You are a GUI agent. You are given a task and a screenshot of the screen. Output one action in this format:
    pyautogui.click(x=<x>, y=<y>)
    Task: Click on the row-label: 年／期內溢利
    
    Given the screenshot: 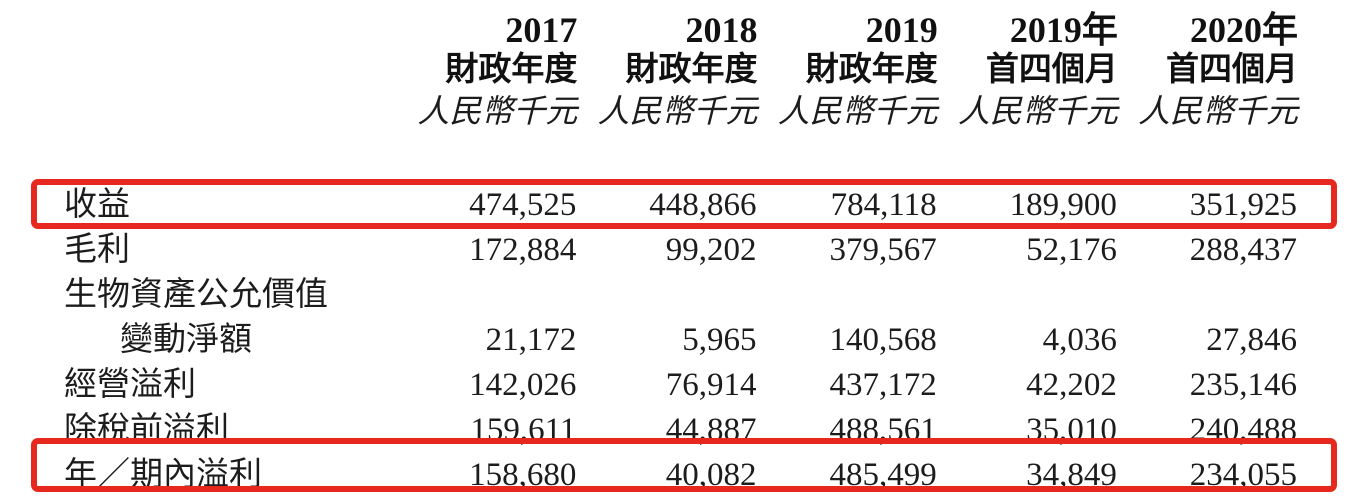 What is the action you would take?
    pyautogui.click(x=163, y=475)
    